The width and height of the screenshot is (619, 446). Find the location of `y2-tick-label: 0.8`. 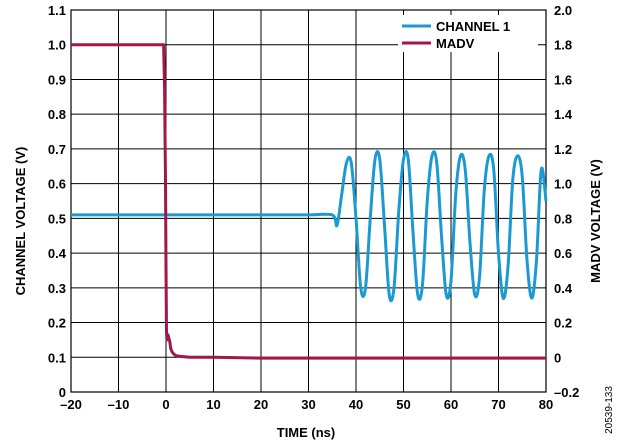

y2-tick-label: 0.8 is located at coordinates (563, 218).